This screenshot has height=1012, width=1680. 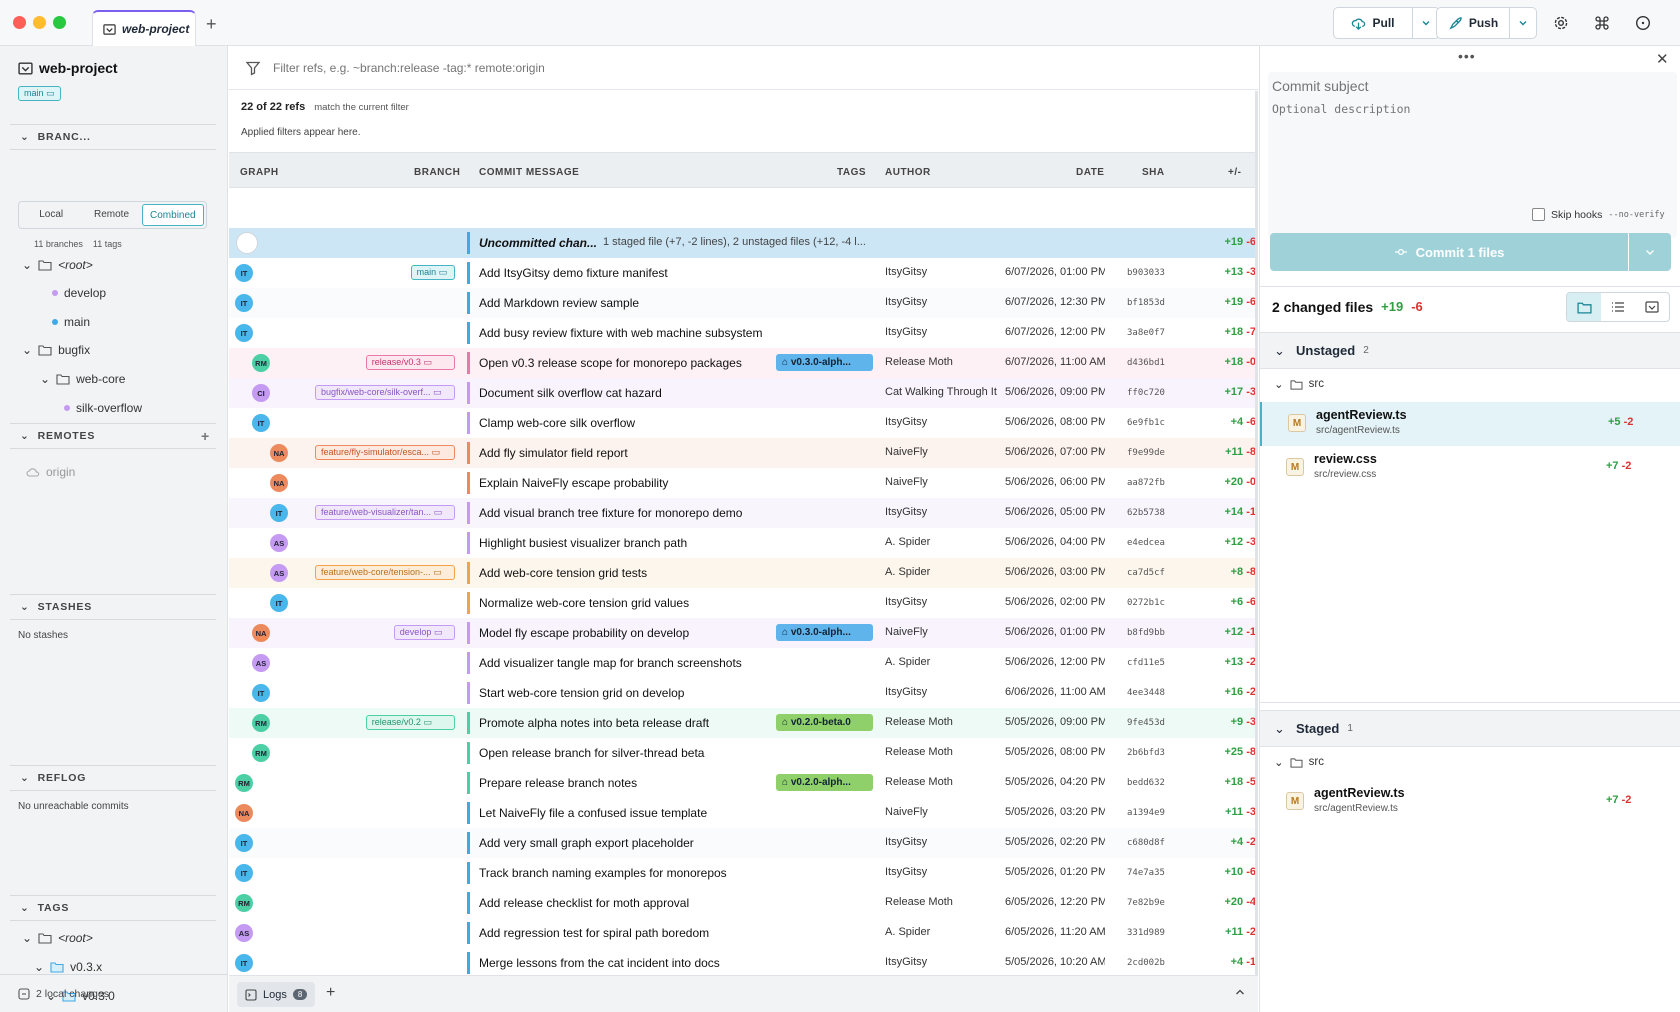 I want to click on commit-description-input, so click(x=1470, y=162).